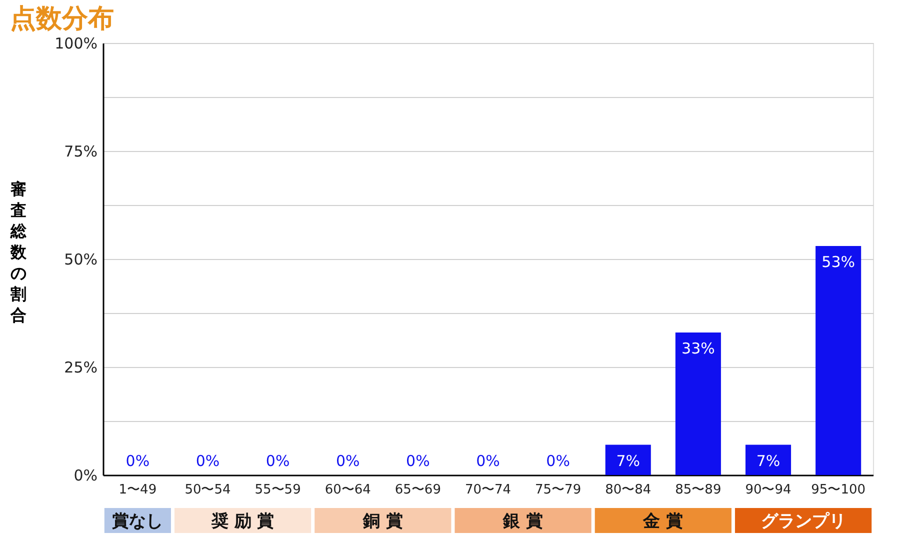  I want to click on text: 賞なし, so click(138, 522).